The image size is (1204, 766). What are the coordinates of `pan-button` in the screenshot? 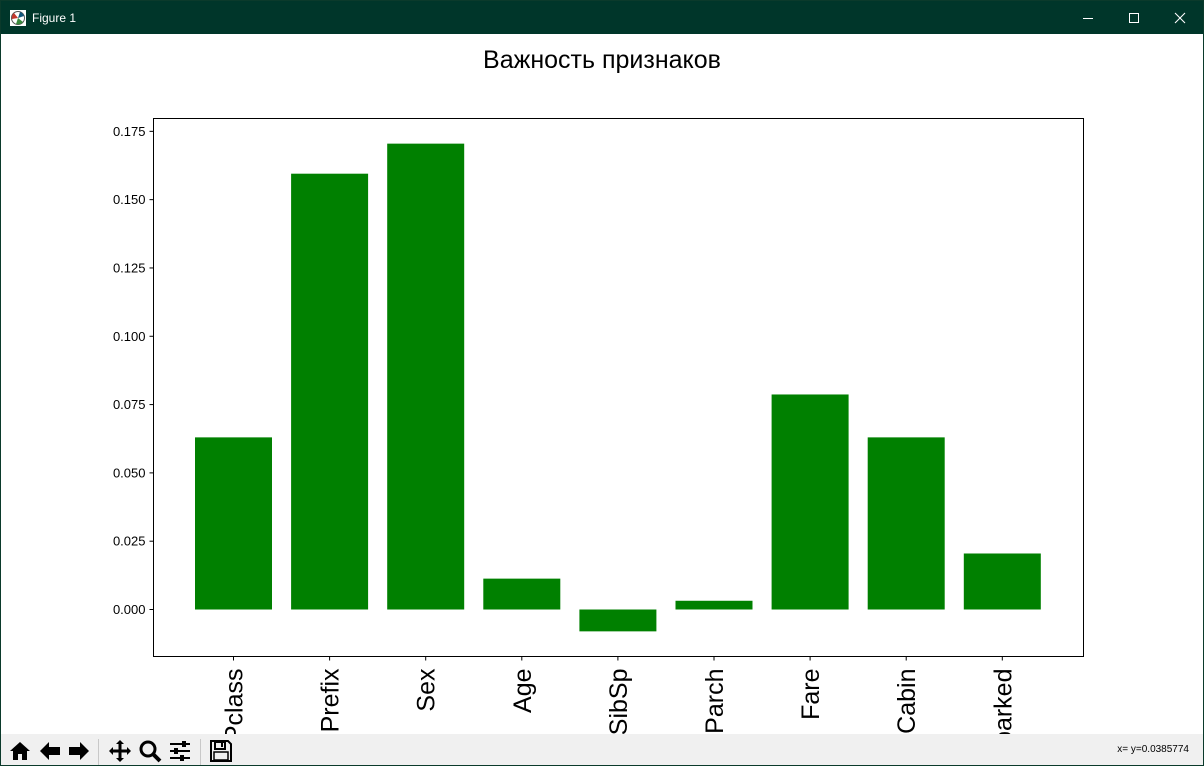 It's located at (120, 751).